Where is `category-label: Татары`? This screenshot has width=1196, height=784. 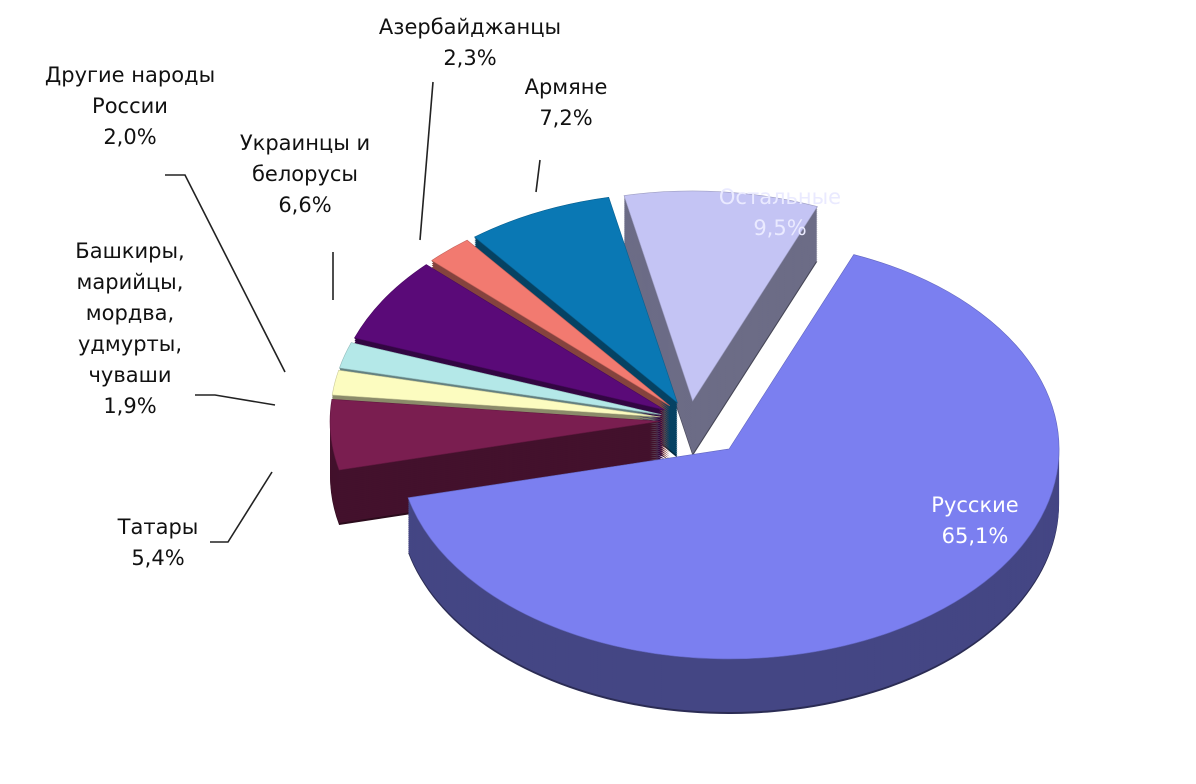
category-label: Татары is located at coordinates (158, 527).